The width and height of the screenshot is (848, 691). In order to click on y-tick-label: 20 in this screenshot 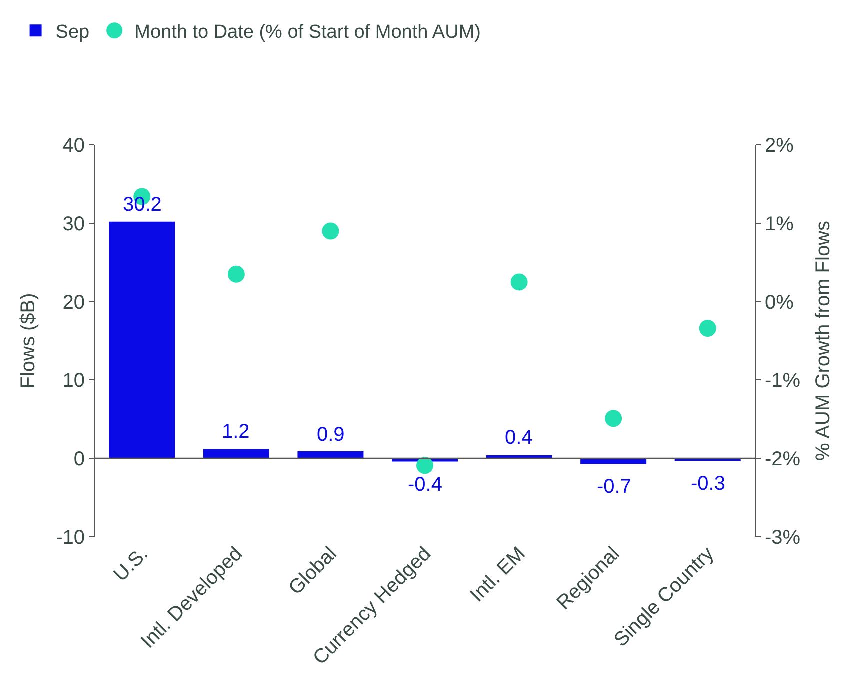, I will do `click(73, 303)`.